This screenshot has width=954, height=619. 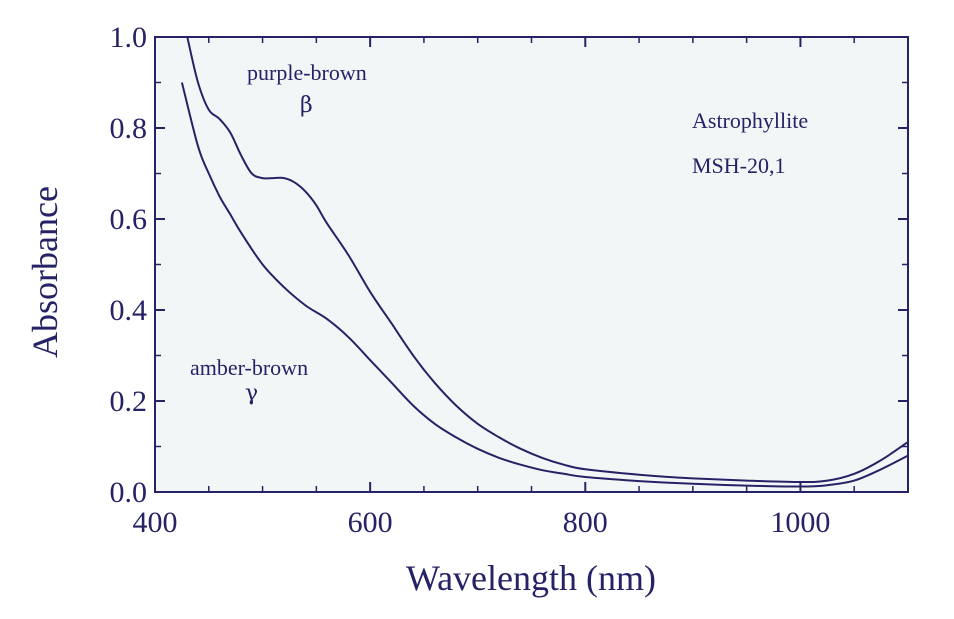 I want to click on x-tick-label: 800, so click(x=585, y=522).